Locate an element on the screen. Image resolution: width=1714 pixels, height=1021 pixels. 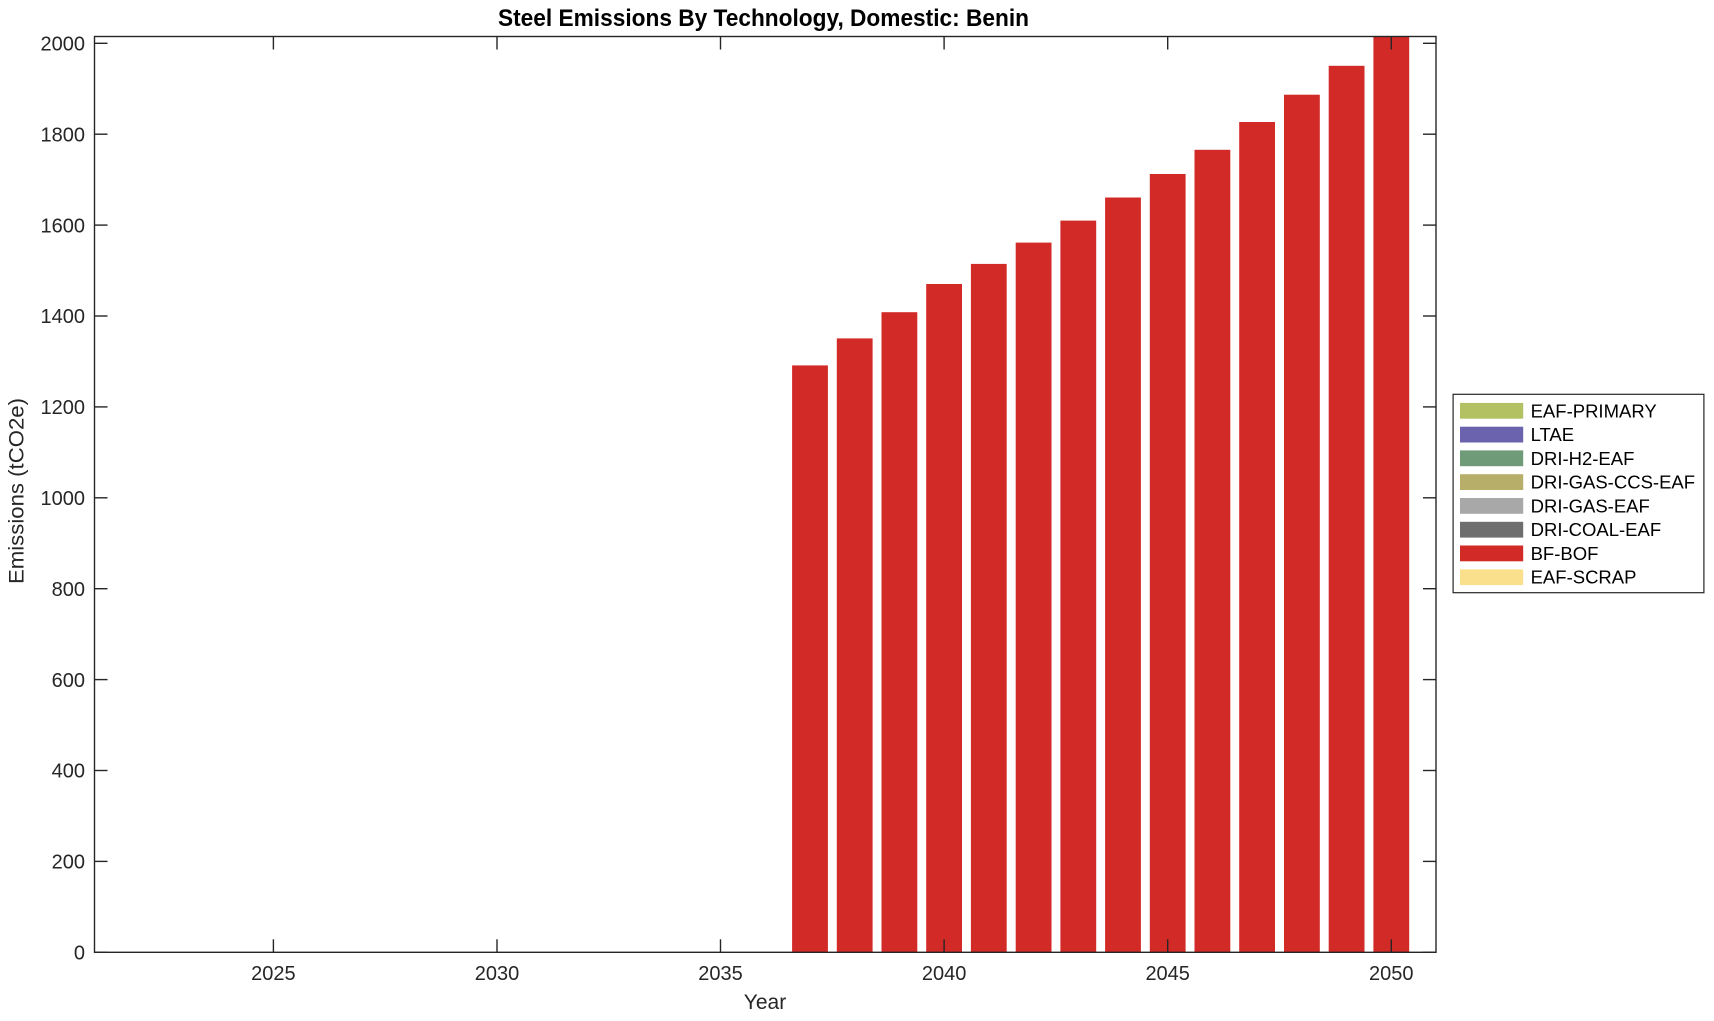
svg-text: 800 is located at coordinates (68, 590).